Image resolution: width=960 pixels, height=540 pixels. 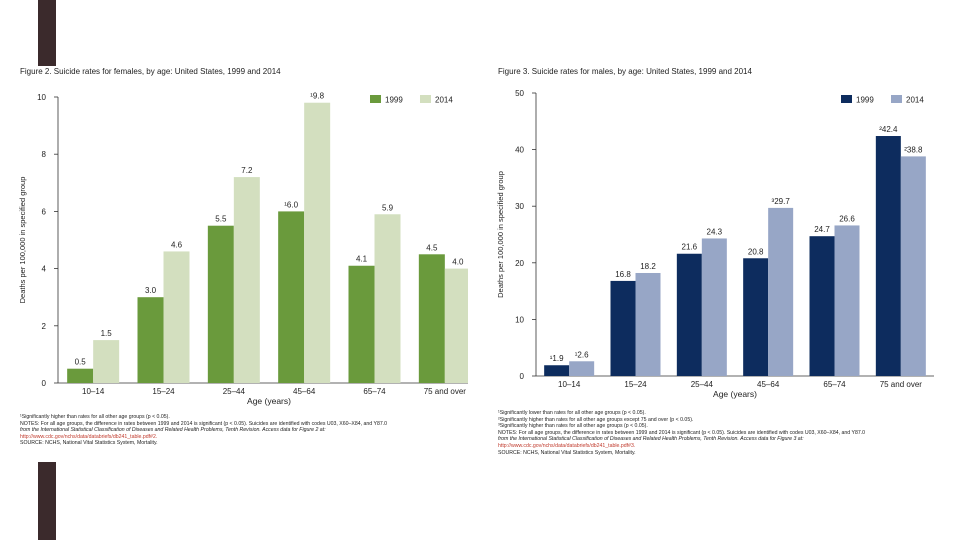 What do you see at coordinates (635, 384) in the screenshot?
I see `fig3-x-tick-label: 15–24` at bounding box center [635, 384].